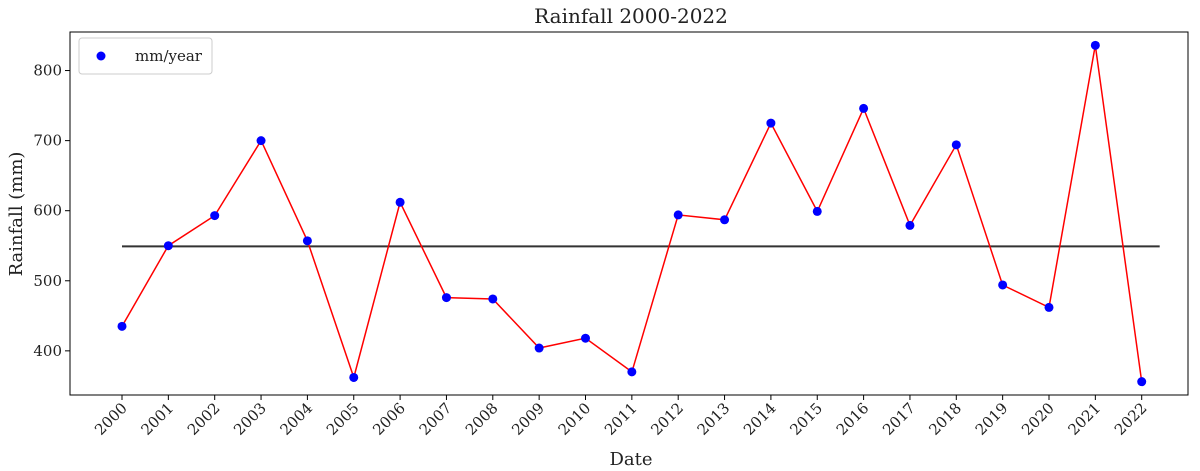 This screenshot has height=471, width=1200. What do you see at coordinates (760, 419) in the screenshot?
I see `x-tick-label: 2014` at bounding box center [760, 419].